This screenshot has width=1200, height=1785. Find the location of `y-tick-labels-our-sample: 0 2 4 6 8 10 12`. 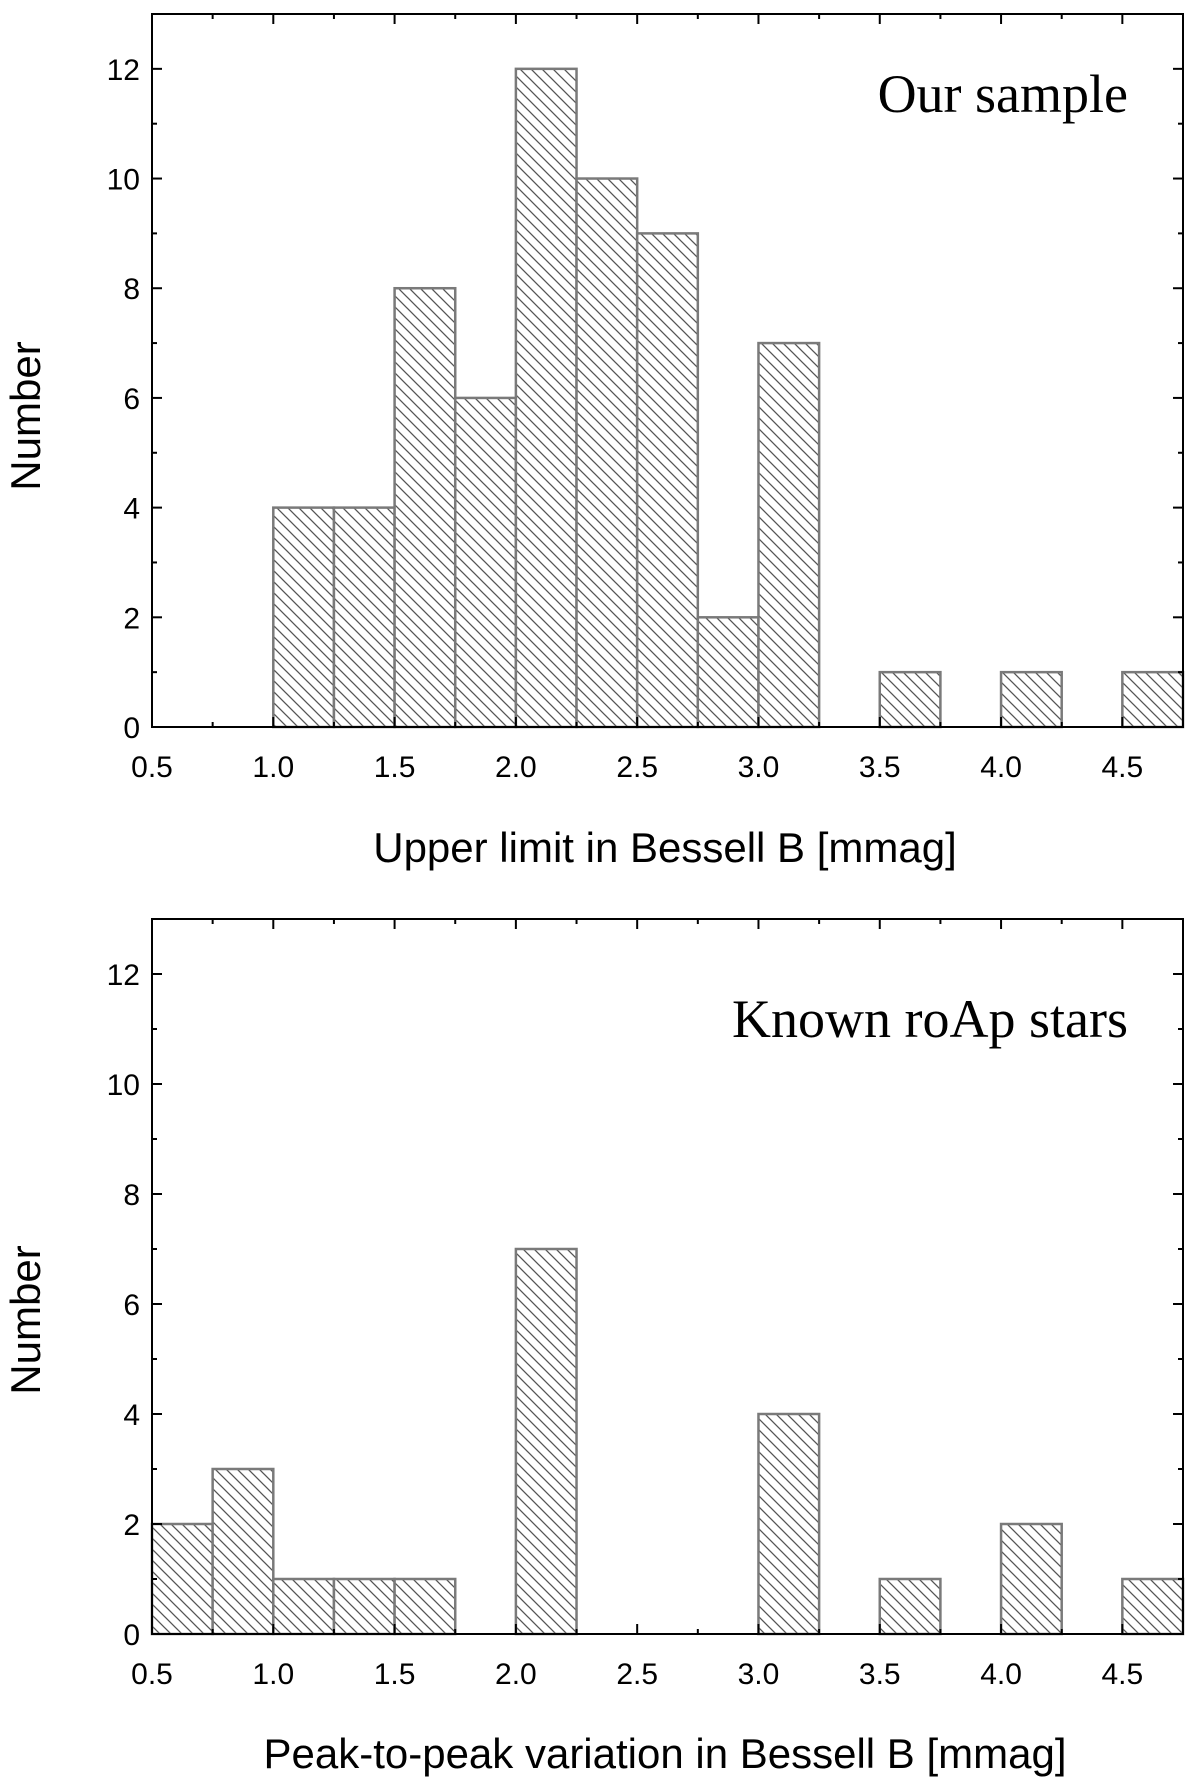

y-tick-labels-our-sample: 0 2 4 6 8 10 12 is located at coordinates (123, 399).